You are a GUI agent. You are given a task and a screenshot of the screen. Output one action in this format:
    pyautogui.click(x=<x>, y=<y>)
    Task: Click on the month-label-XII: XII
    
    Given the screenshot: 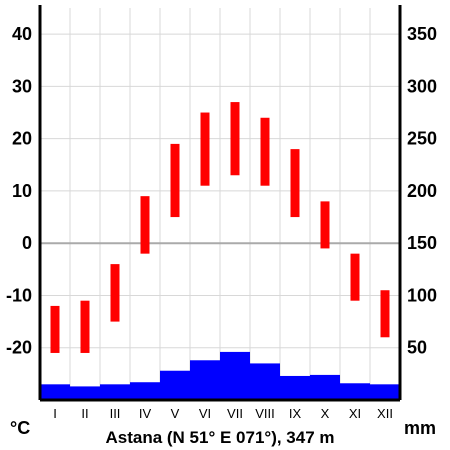 What is the action you would take?
    pyautogui.click(x=385, y=413)
    